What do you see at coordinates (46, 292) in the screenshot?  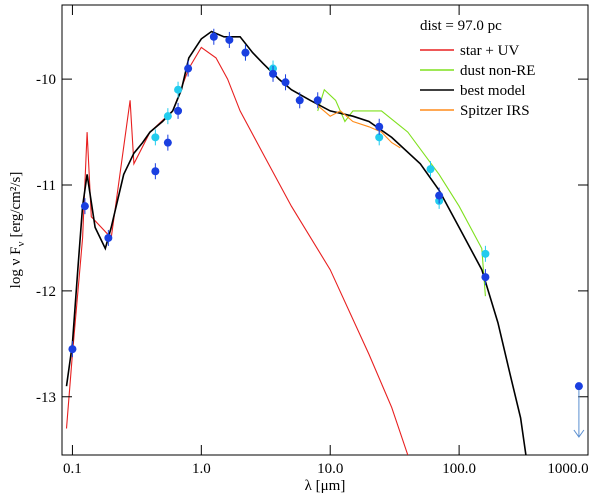 I see `y-tick-label: -12` at bounding box center [46, 292].